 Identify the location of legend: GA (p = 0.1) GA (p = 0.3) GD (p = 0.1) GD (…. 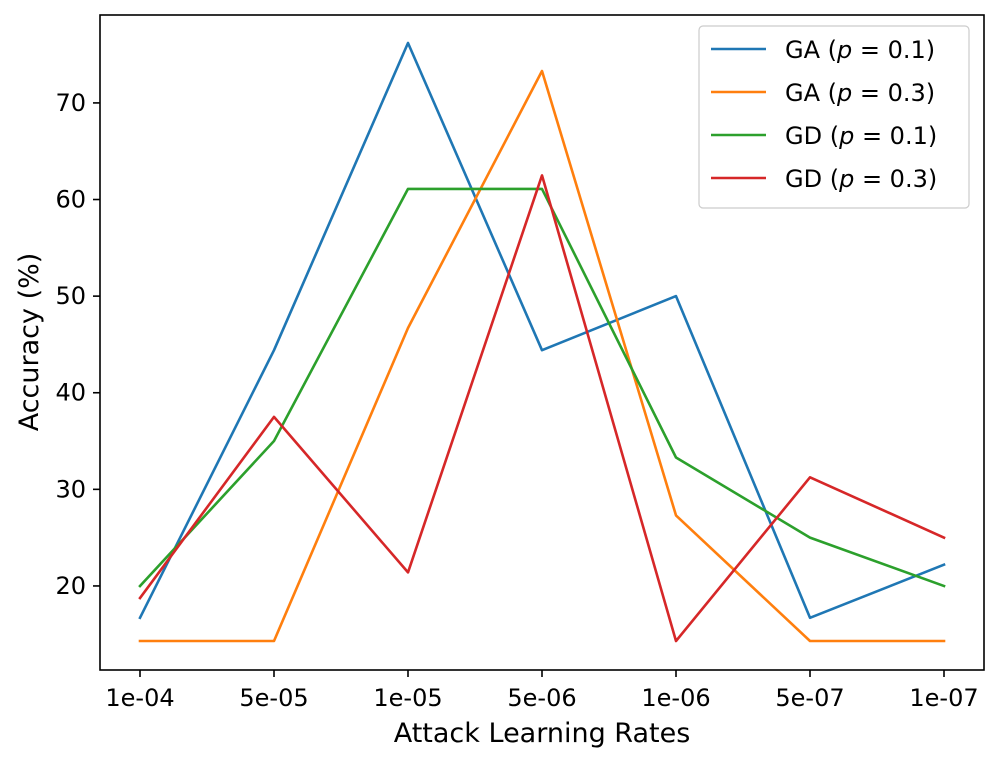
(834, 117).